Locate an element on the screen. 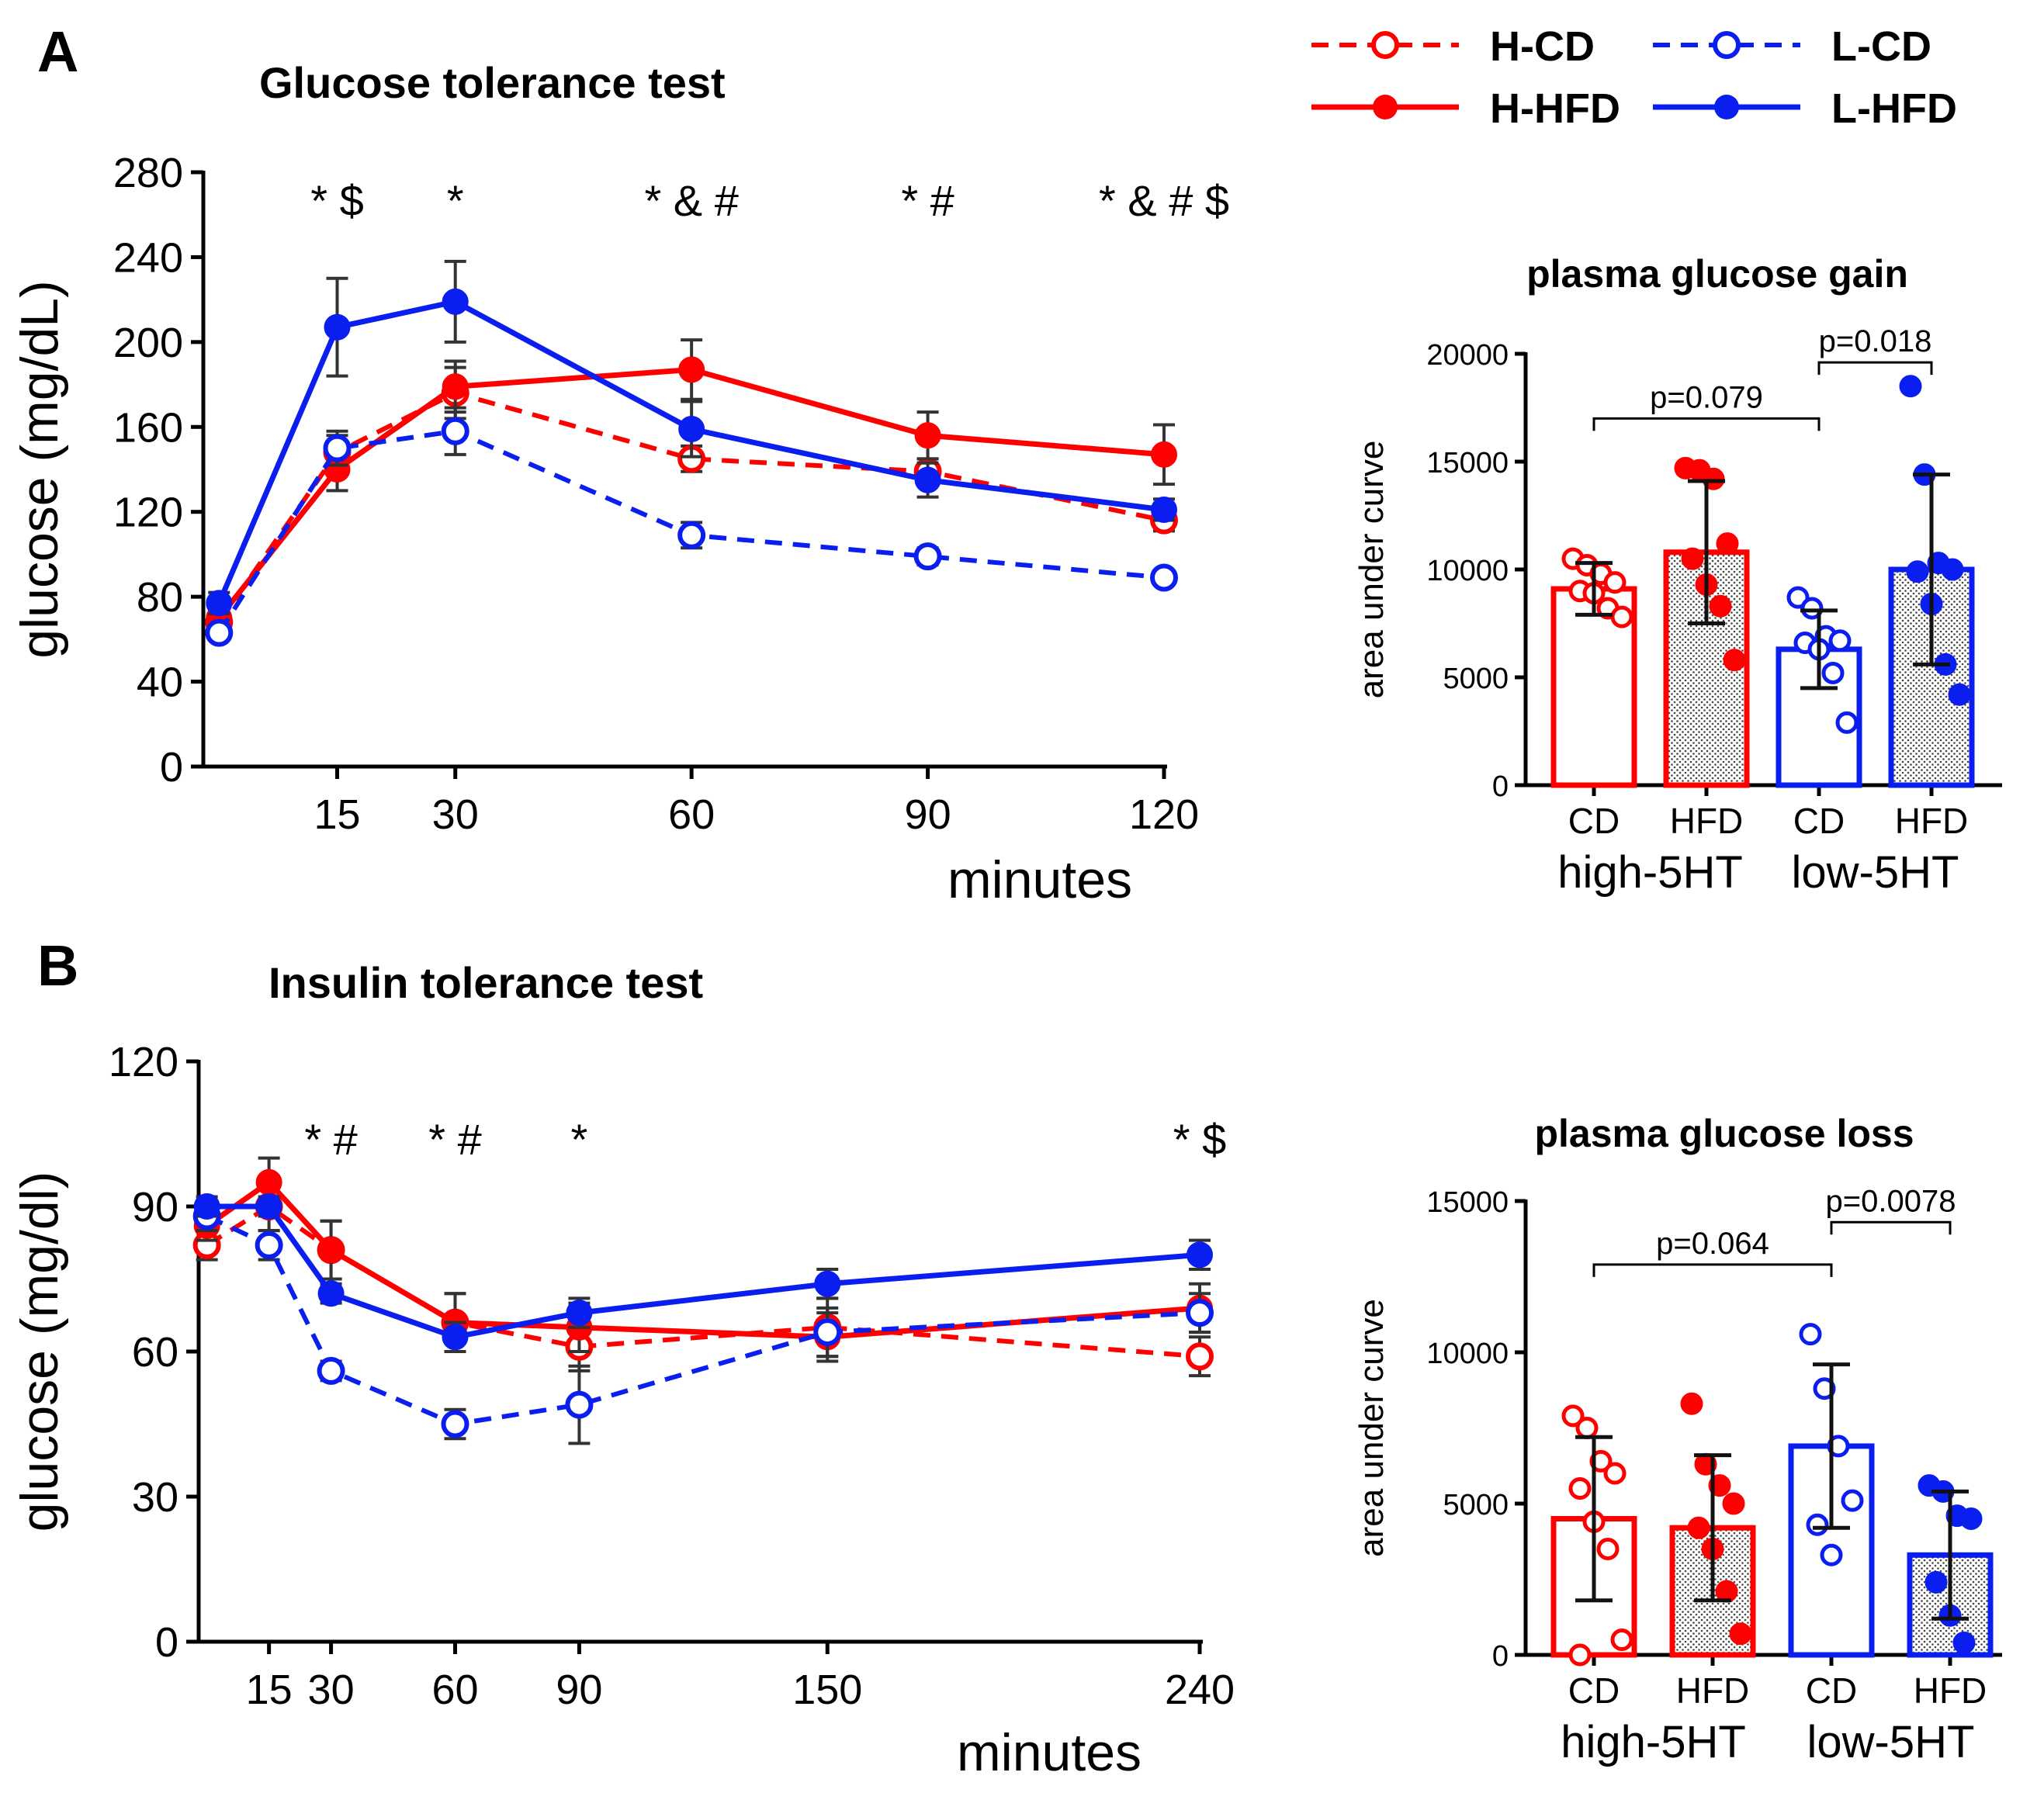 Image resolution: width=2044 pixels, height=1793 pixels. legend-marker-l-cd is located at coordinates (1727, 45).